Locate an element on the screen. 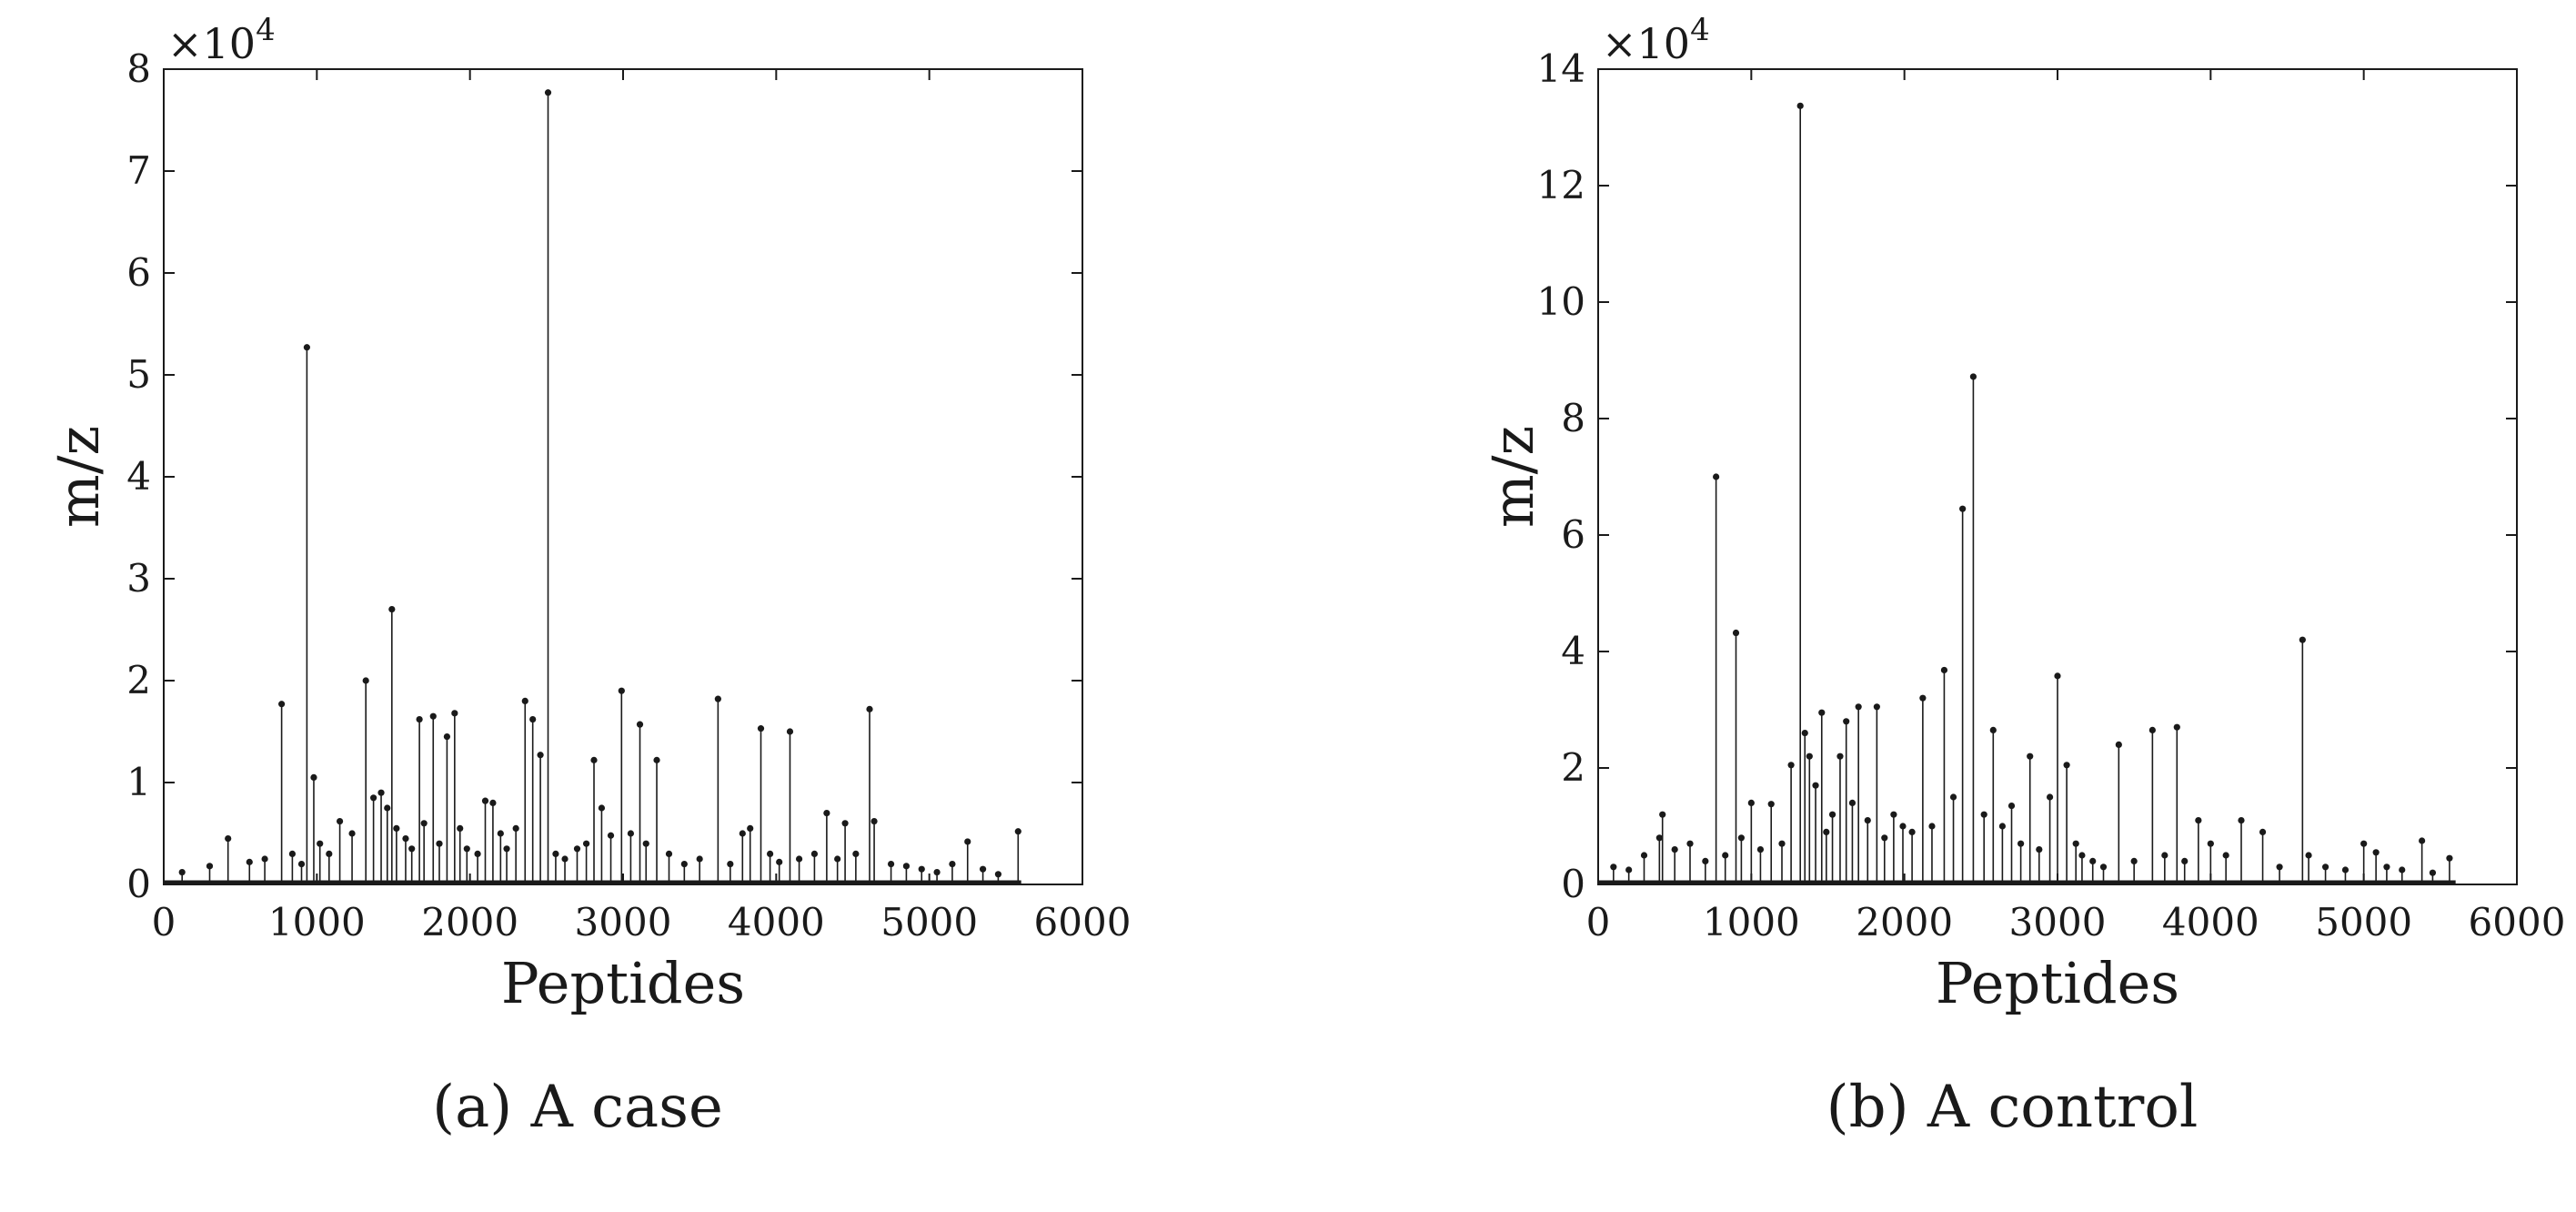  x-tick-label: 6000 is located at coordinates (2517, 922).